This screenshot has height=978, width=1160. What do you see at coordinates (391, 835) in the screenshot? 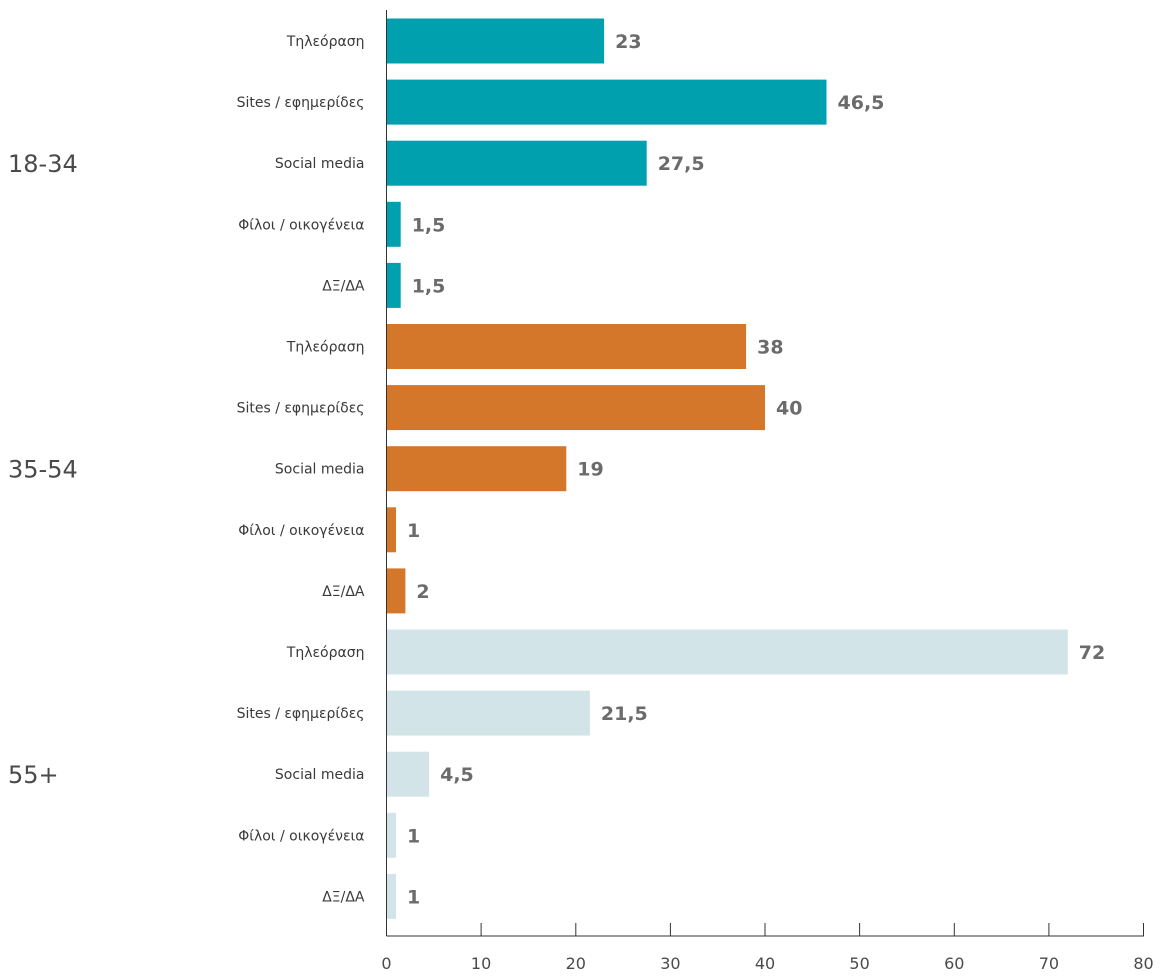
I see `bar-55+-3` at bounding box center [391, 835].